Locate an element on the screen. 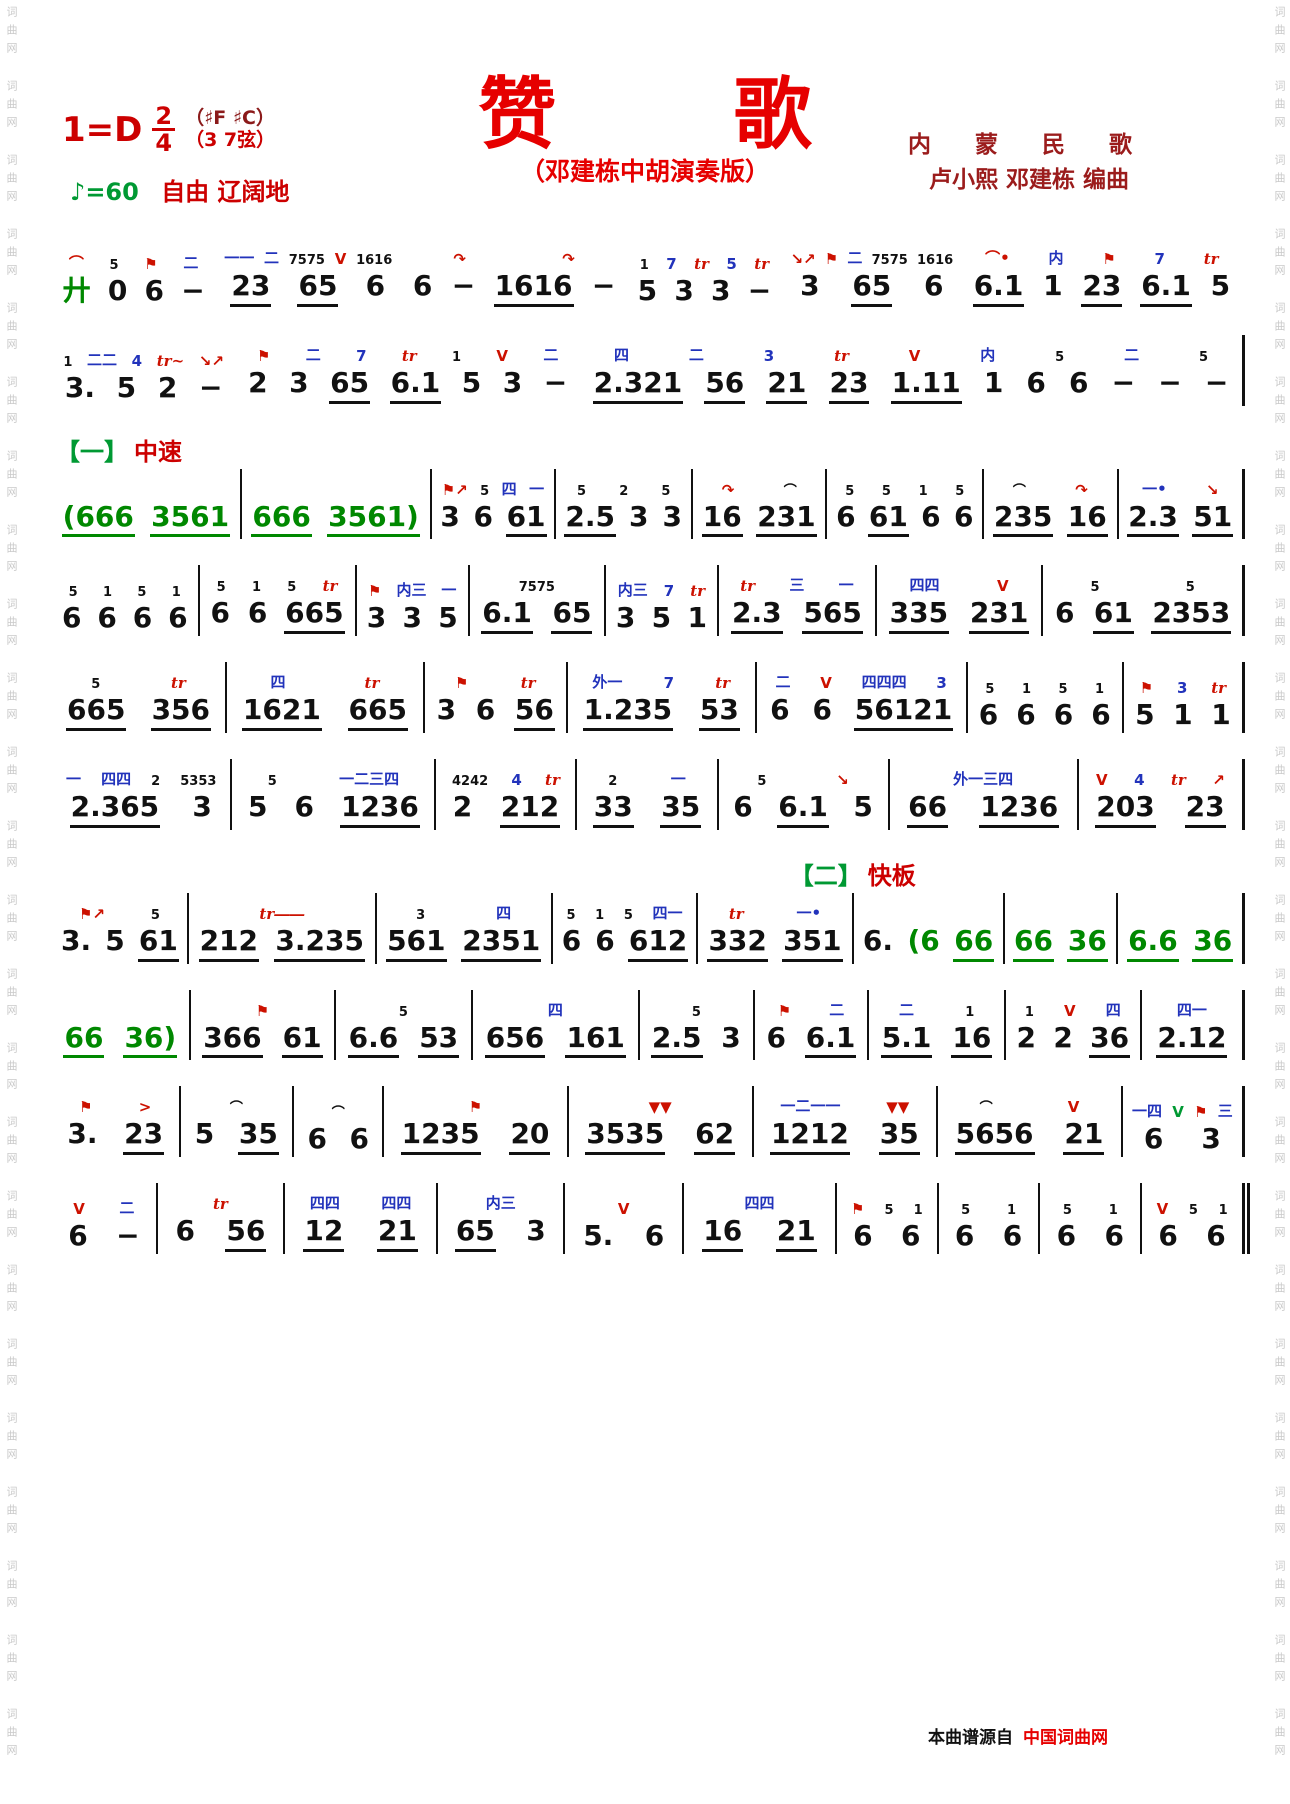  fingering-mark: 7 is located at coordinates (1159, 259).